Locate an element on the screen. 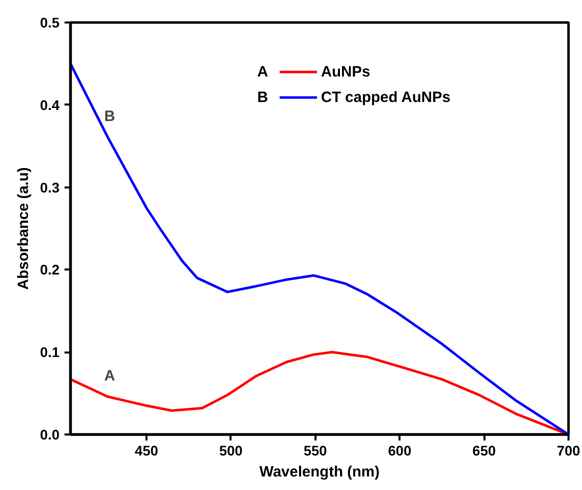 The image size is (582, 490). y-tick-label: 0.1 is located at coordinates (50, 352).